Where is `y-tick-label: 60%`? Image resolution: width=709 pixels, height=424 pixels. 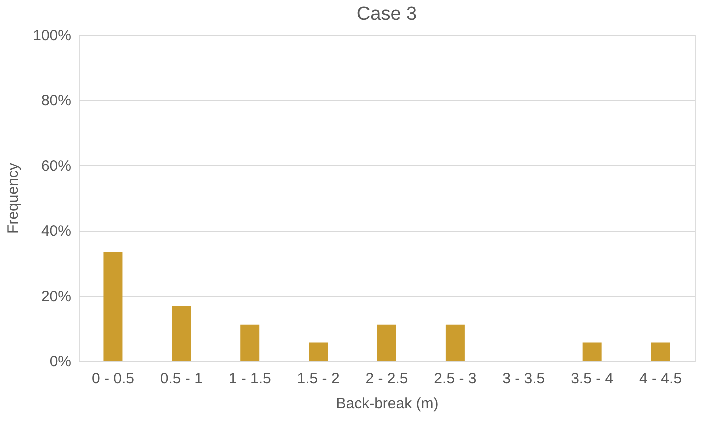 y-tick-label: 60% is located at coordinates (56, 166).